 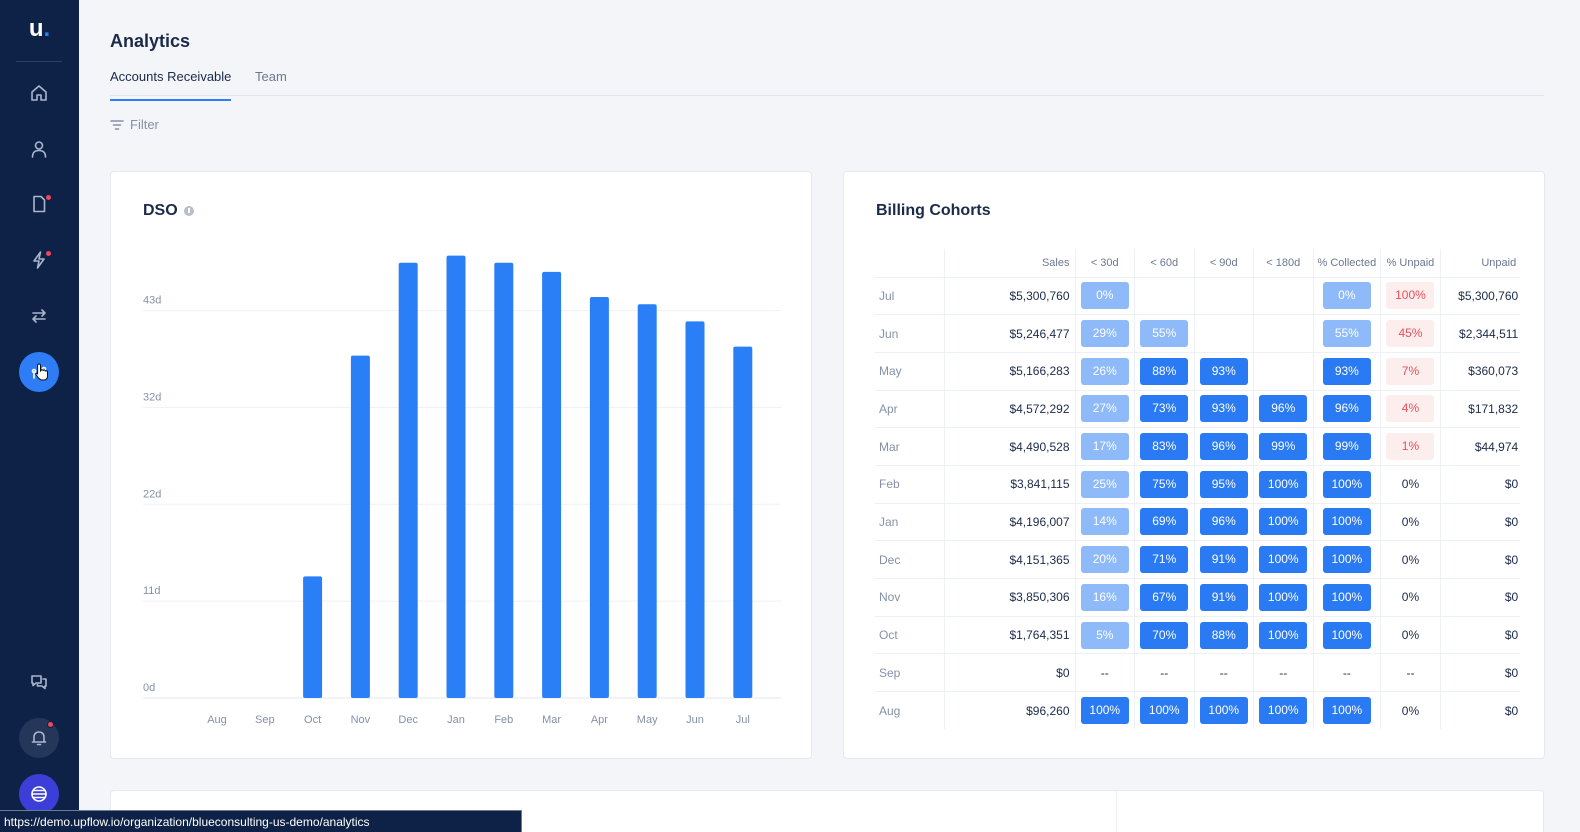 I want to click on cohort-cell-30d: 27%, so click(x=1104, y=408).